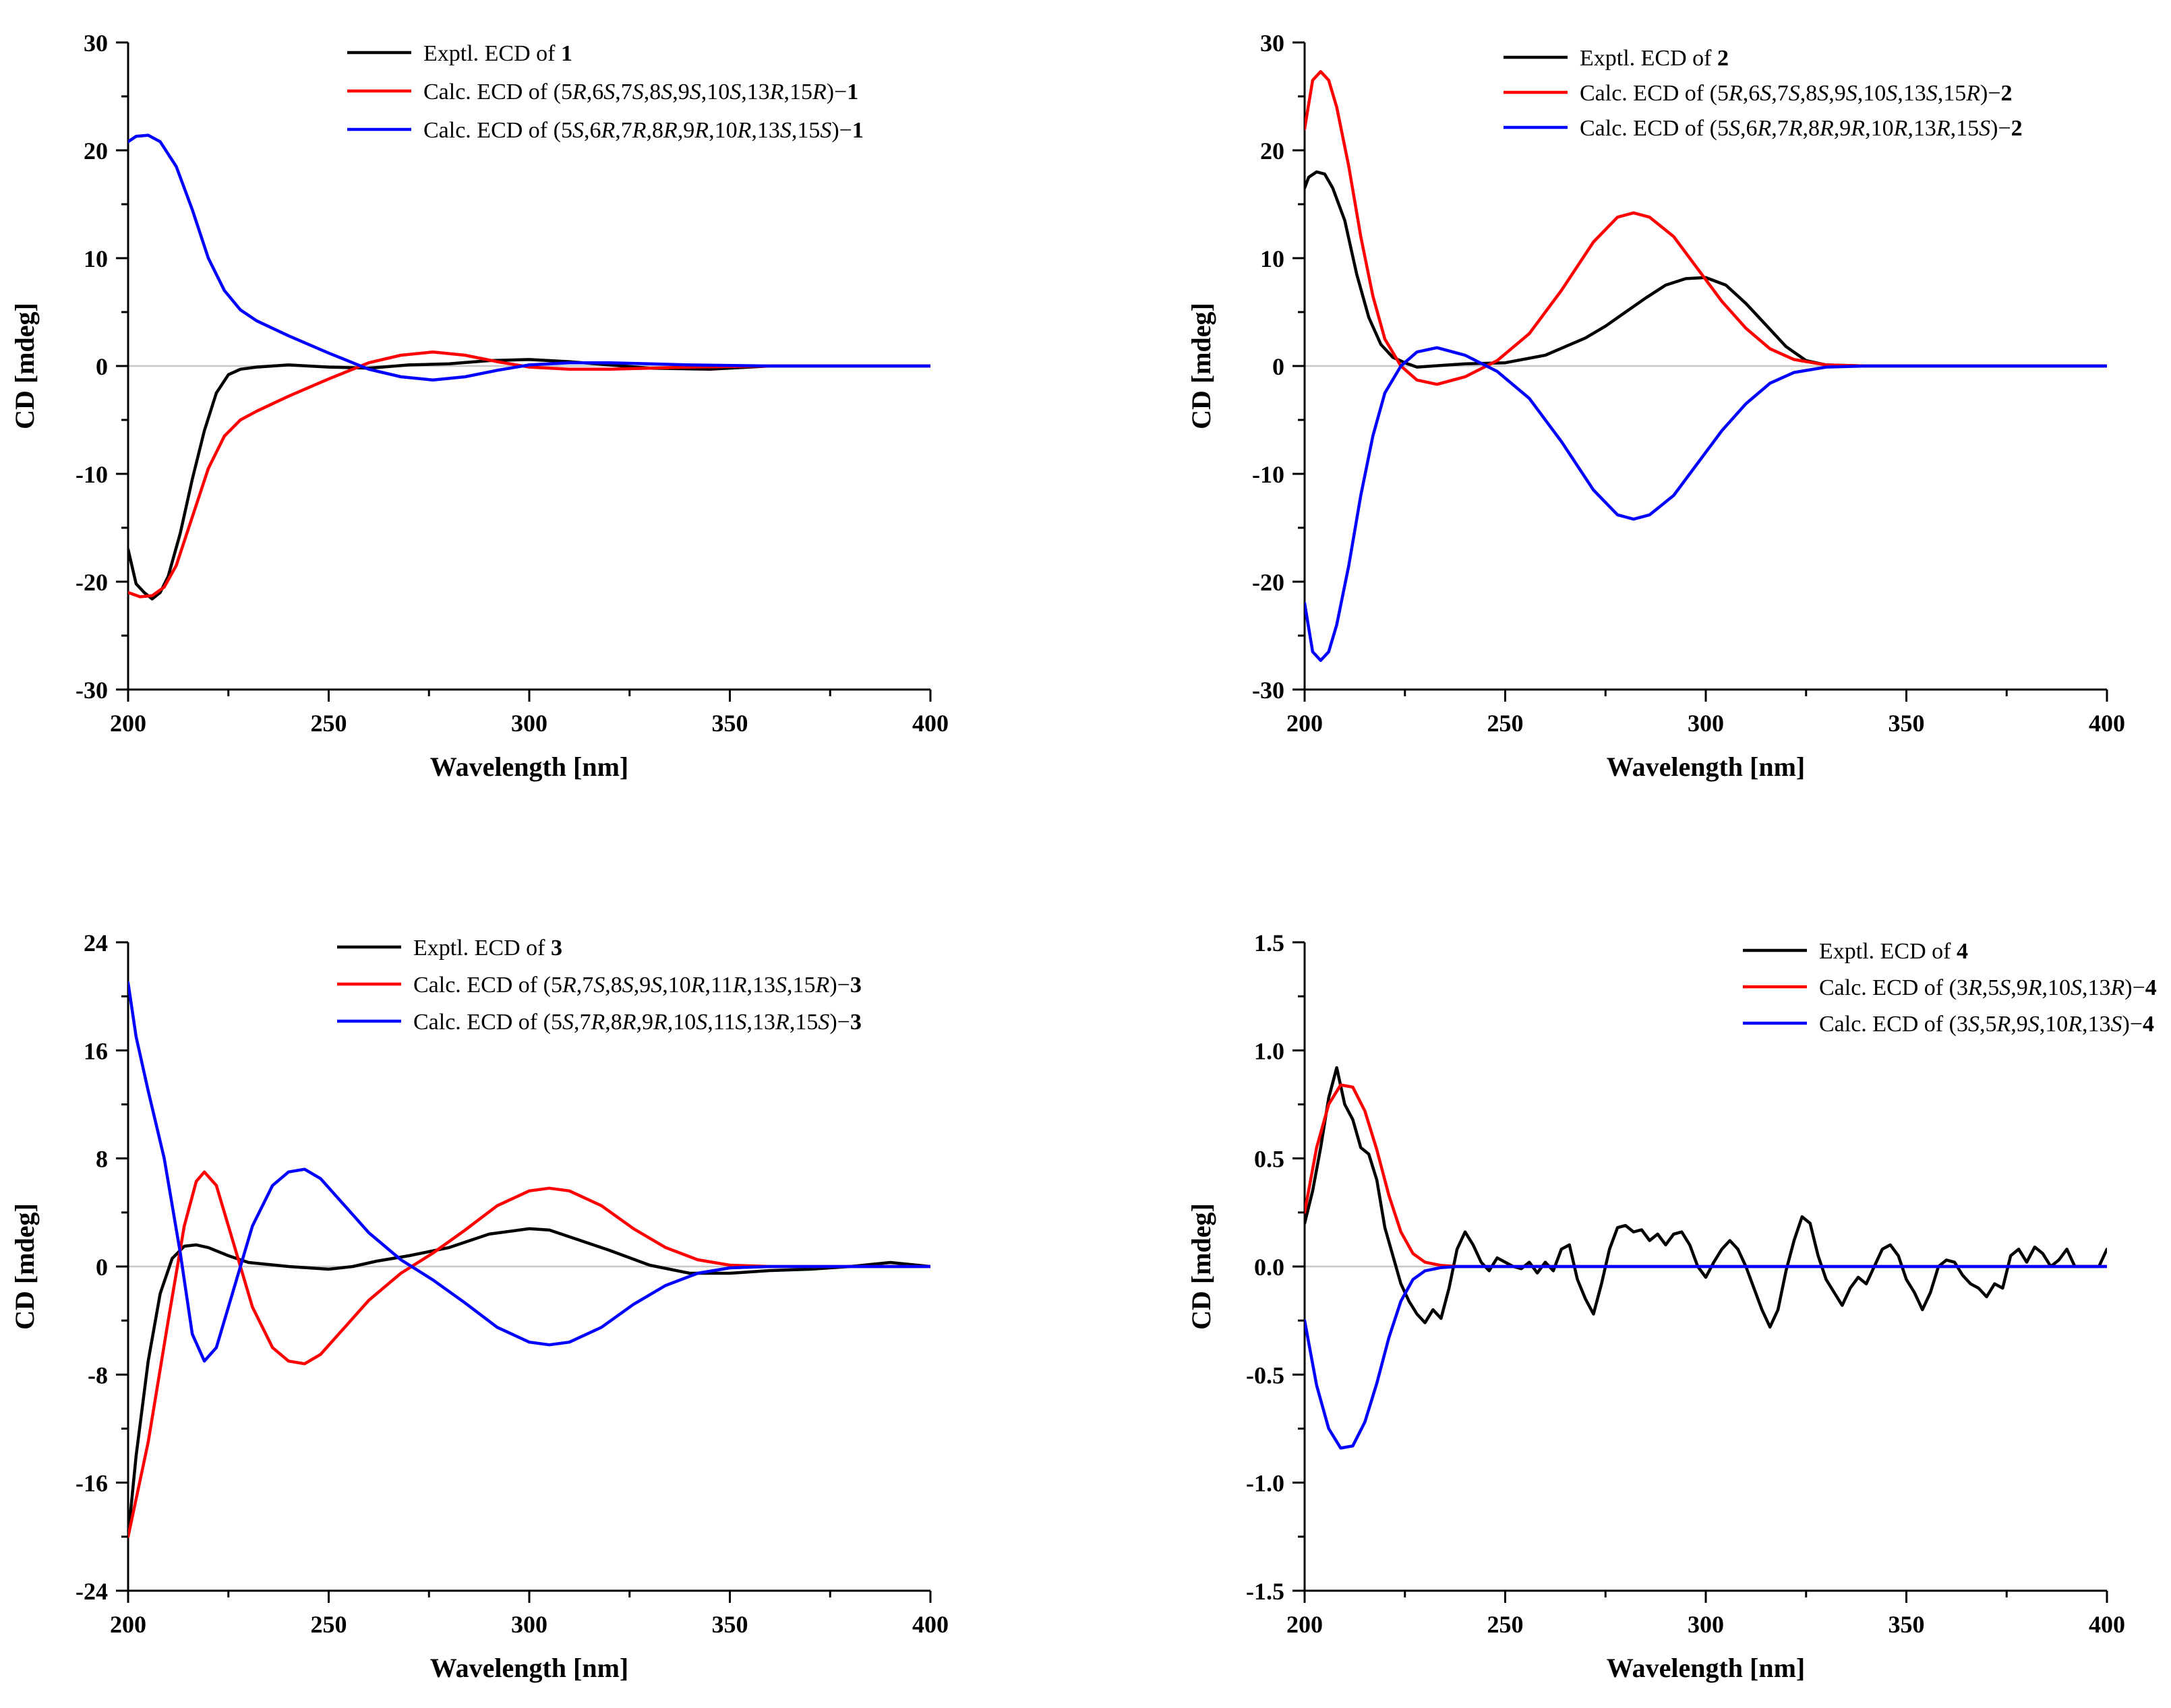 The width and height of the screenshot is (2171, 1708). What do you see at coordinates (1269, 942) in the screenshot?
I see `y-tick-label: 1.5` at bounding box center [1269, 942].